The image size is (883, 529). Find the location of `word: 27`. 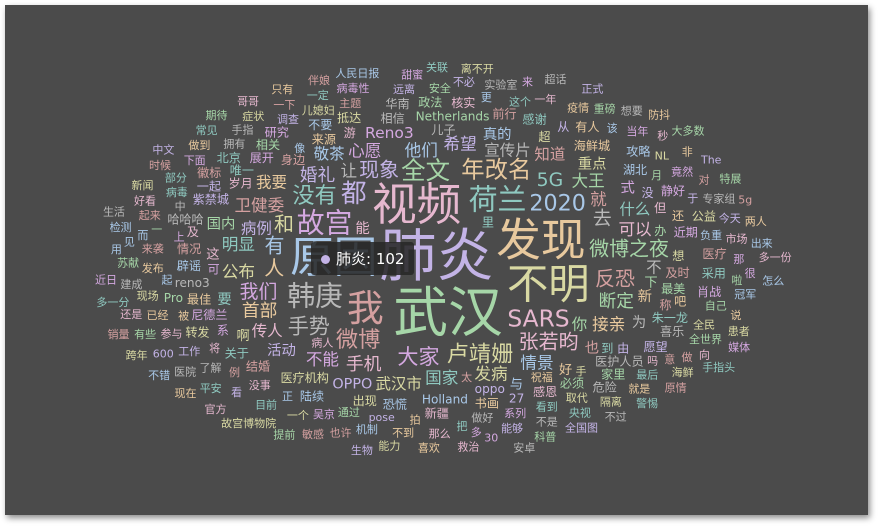

word: 27 is located at coordinates (516, 399).